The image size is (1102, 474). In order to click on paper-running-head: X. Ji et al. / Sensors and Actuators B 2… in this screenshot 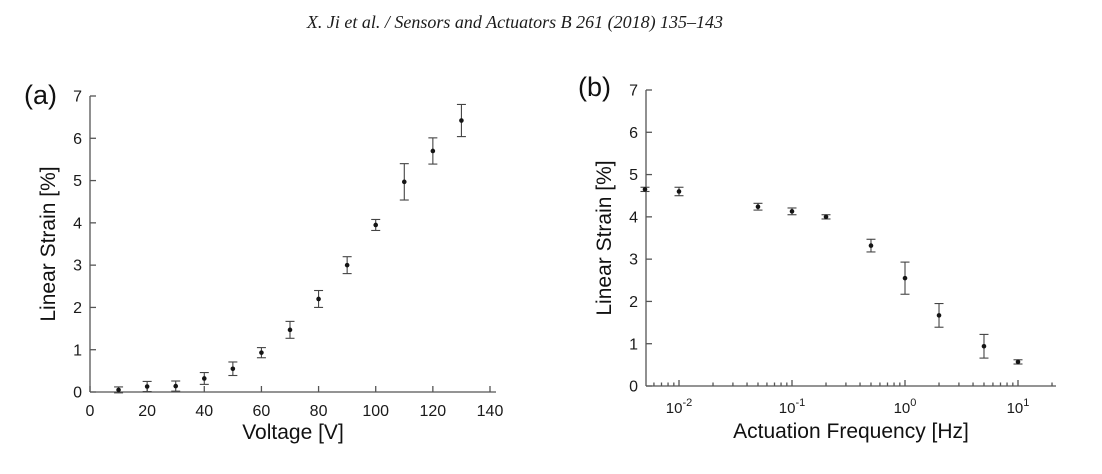, I will do `click(515, 22)`.